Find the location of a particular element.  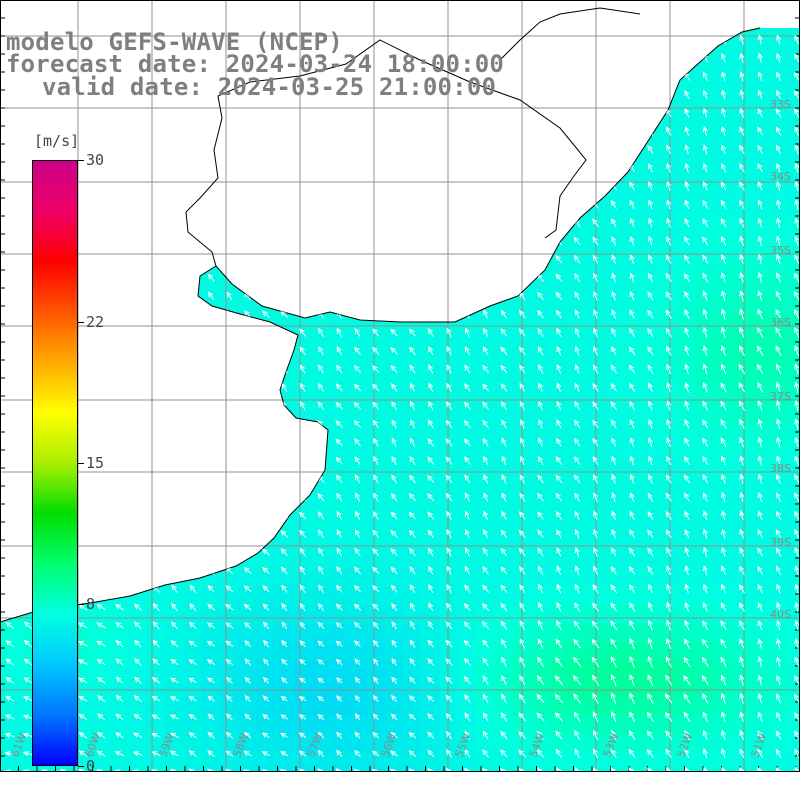

latitude-label: 38S is located at coordinates (780, 468).